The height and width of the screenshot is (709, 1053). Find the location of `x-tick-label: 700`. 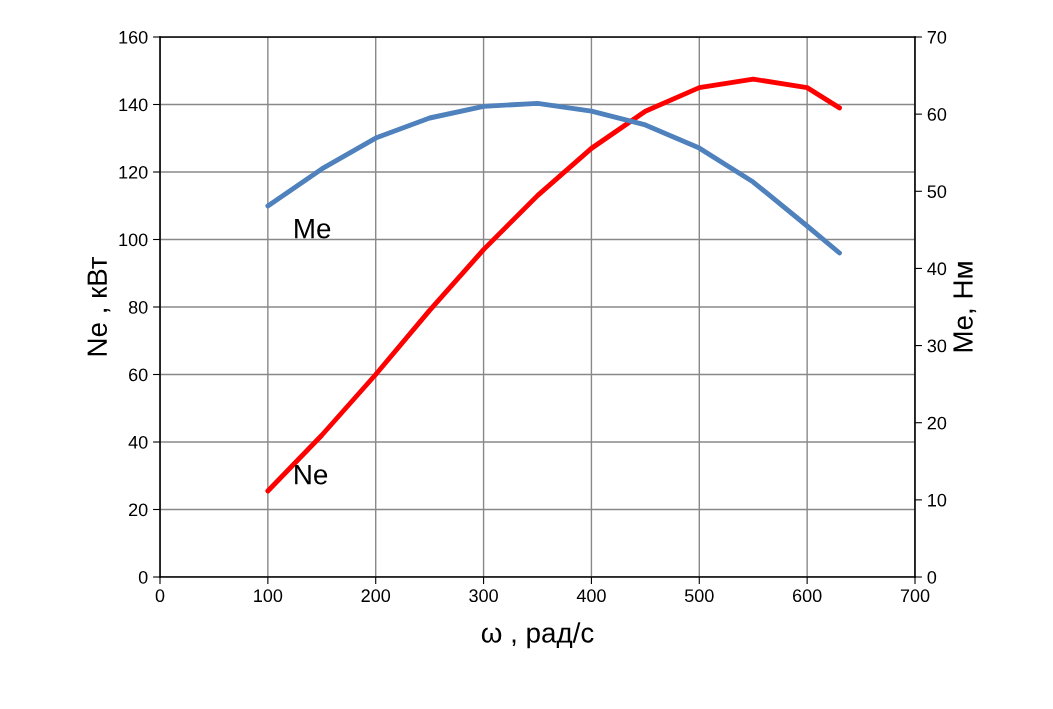

x-tick-label: 700 is located at coordinates (915, 596).